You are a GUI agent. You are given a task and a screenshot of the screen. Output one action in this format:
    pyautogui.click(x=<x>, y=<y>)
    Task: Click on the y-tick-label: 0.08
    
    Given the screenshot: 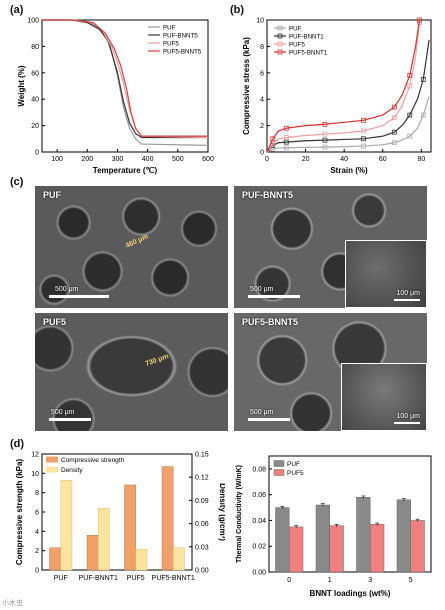 What is the action you would take?
    pyautogui.click(x=259, y=469)
    